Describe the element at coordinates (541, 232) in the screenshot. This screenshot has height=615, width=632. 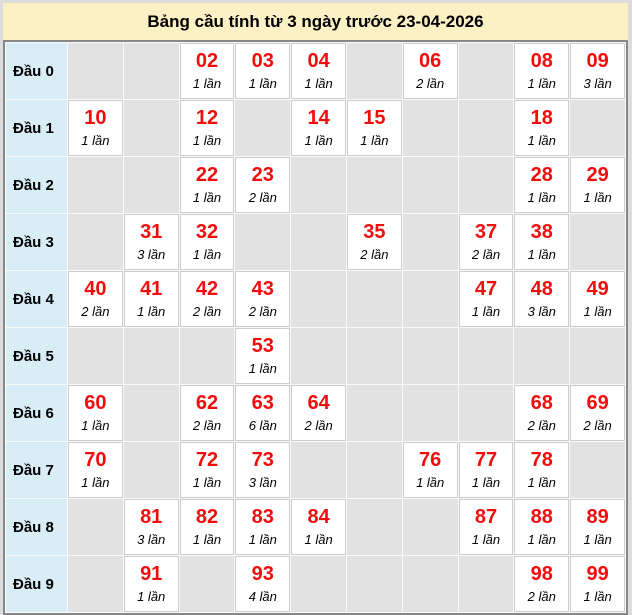
I see `cau-number: 38` at that location.